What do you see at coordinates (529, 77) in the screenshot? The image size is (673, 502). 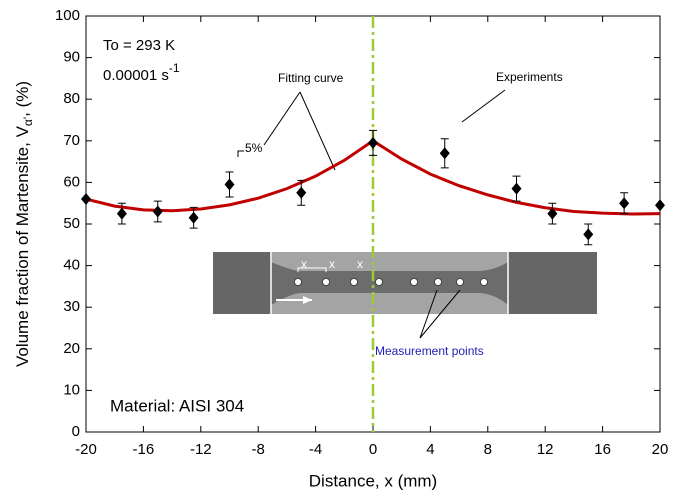 I see `exp-label: Experiments` at bounding box center [529, 77].